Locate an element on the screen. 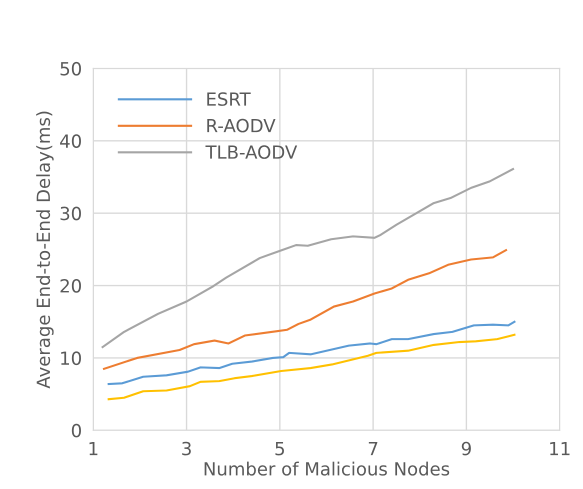  y-tick-label: 50 is located at coordinates (70, 69).